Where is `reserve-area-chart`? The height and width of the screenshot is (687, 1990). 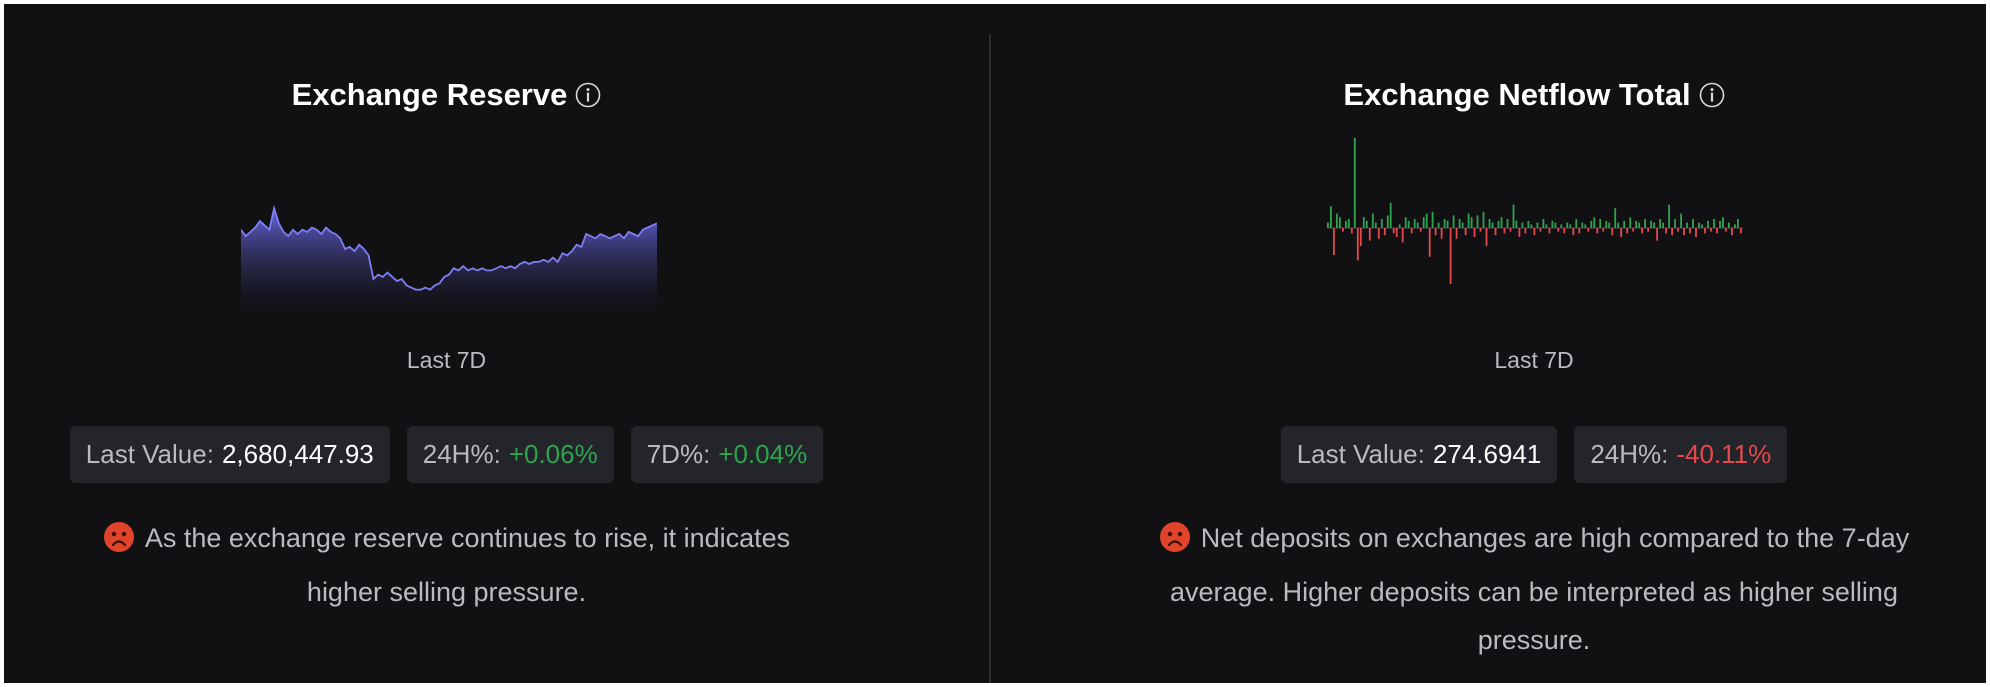
reserve-area-chart is located at coordinates (449, 259).